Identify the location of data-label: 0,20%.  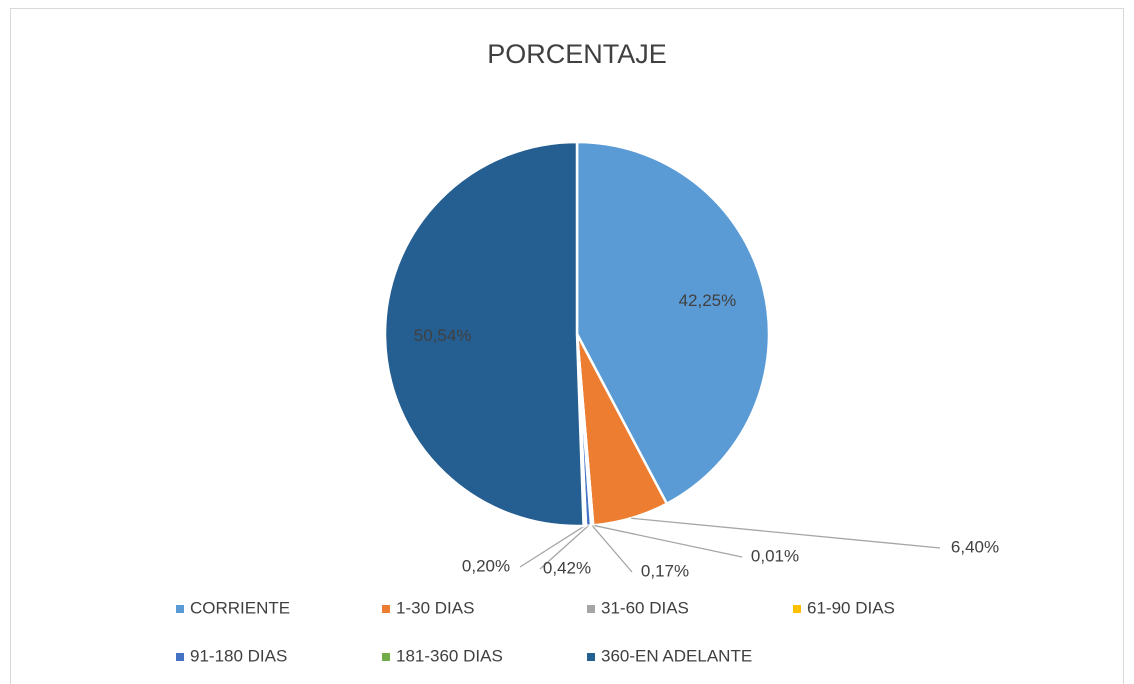
(486, 565).